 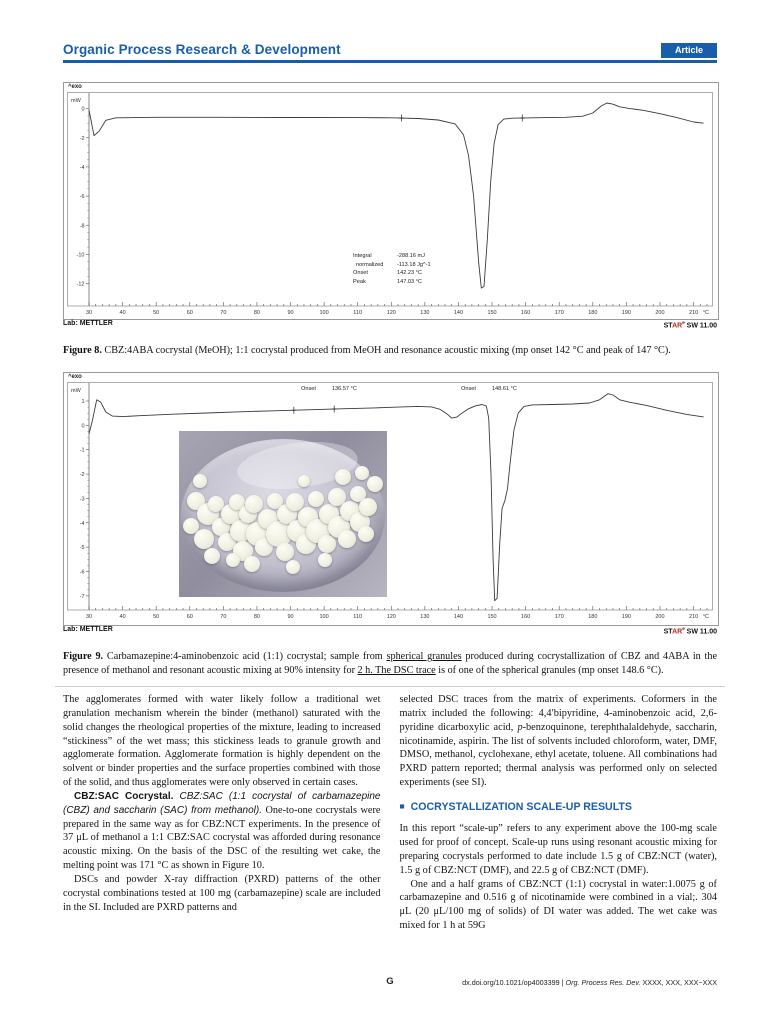 I want to click on axis-tick-label: 170, so click(x=559, y=617).